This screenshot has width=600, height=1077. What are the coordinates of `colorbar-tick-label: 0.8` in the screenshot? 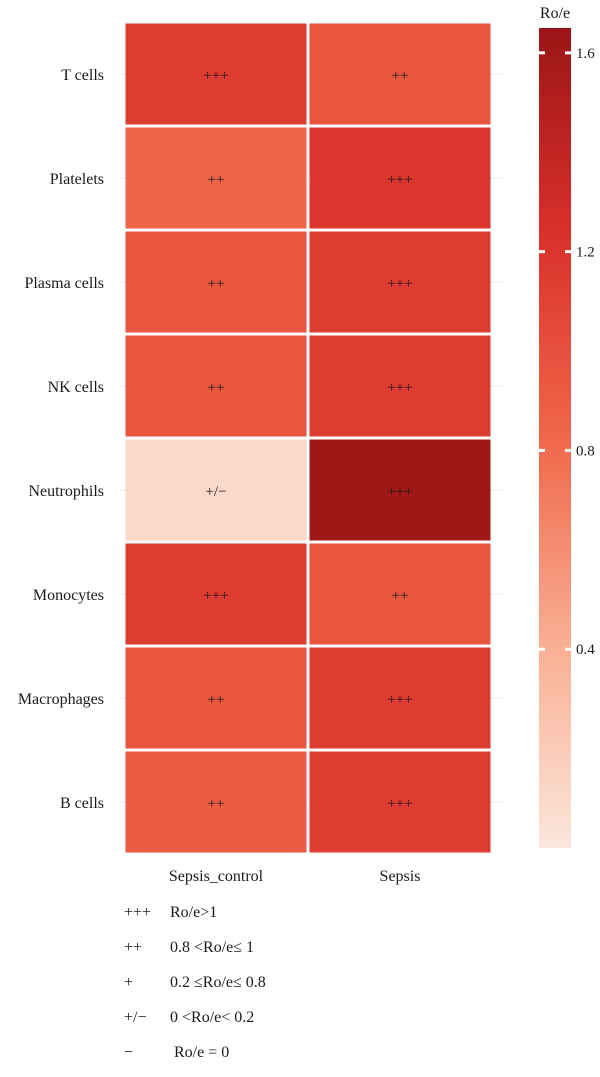 It's located at (585, 451).